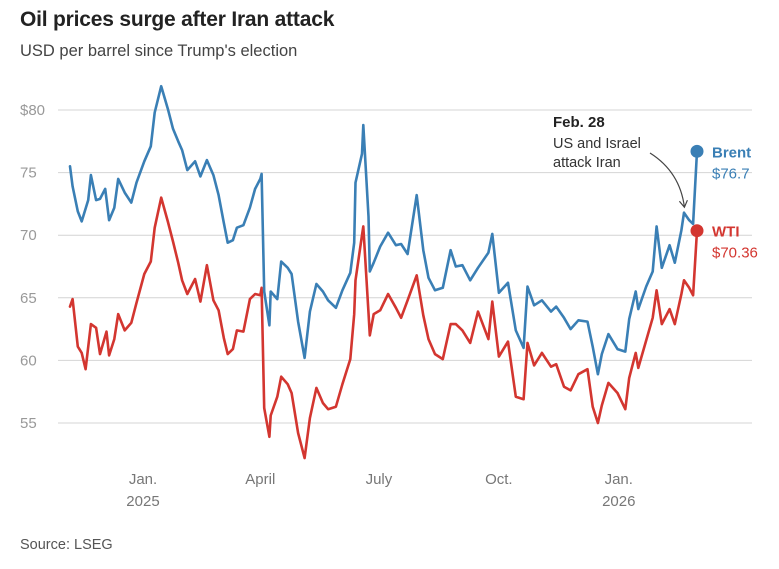  Describe the element at coordinates (380, 490) in the screenshot. I see `x-axis-ticks: Jan. 2025 April July Oct. Jan. 2026` at that location.